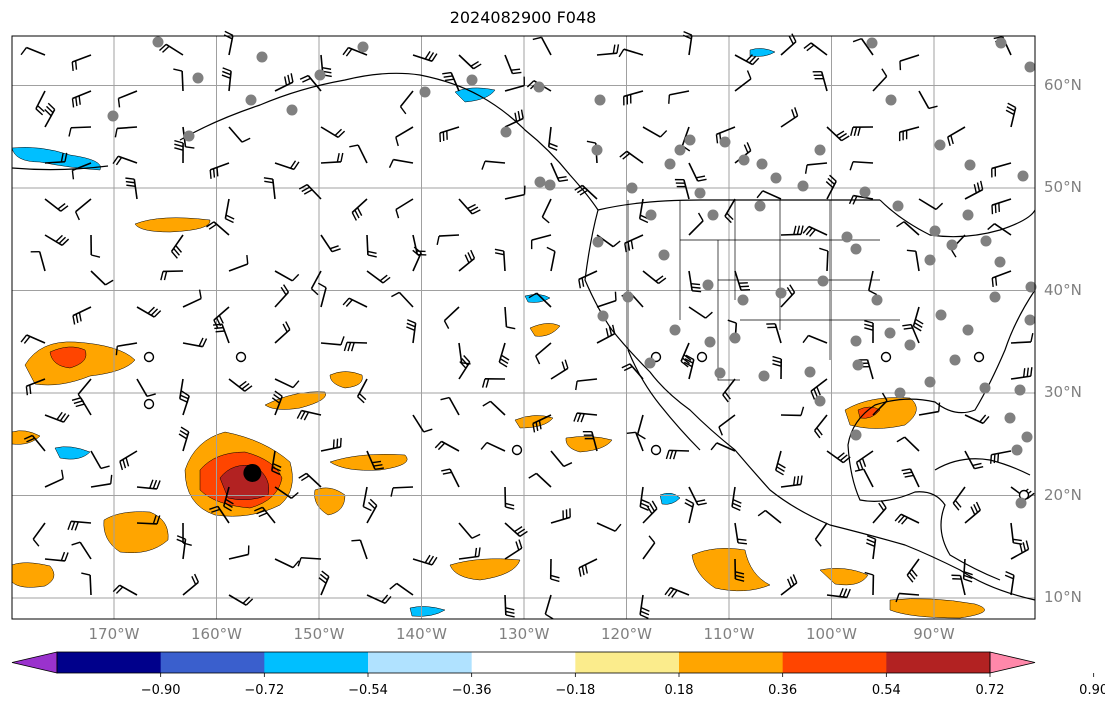  Describe the element at coordinates (979, 357) in the screenshot. I see `calm-wind-circle` at that location.